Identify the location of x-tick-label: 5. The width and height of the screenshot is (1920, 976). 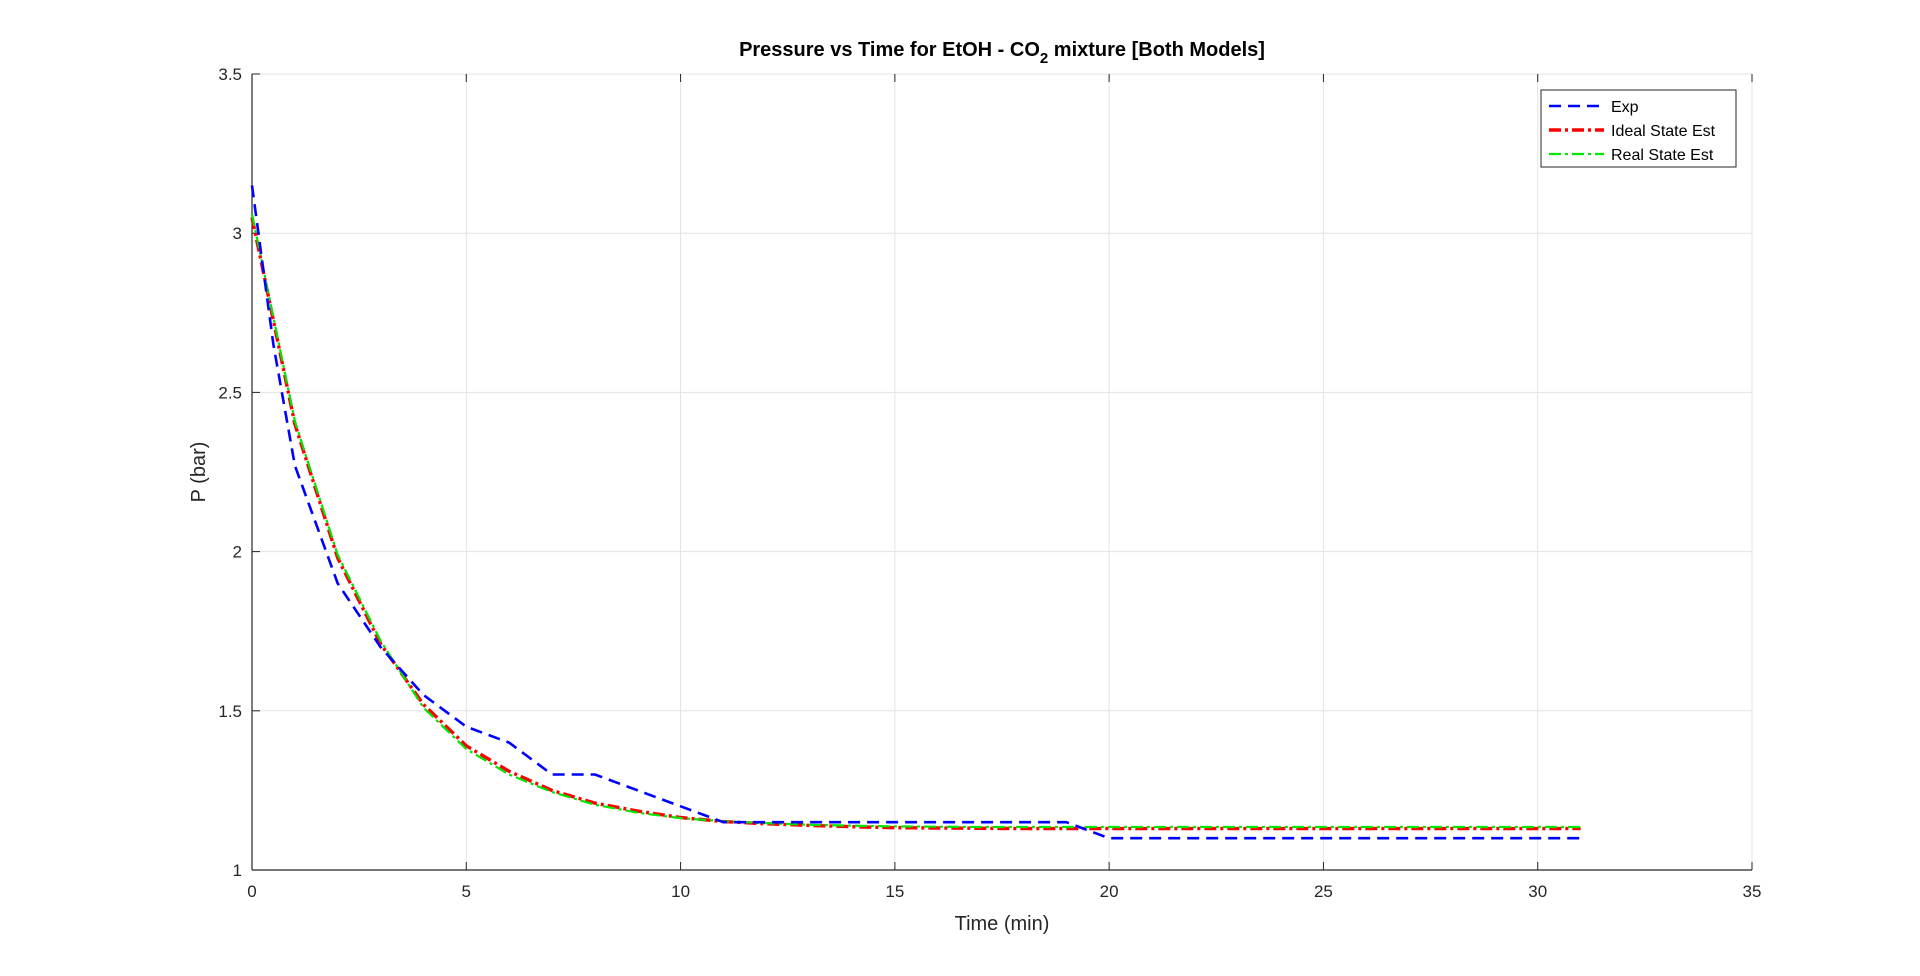
(466, 891).